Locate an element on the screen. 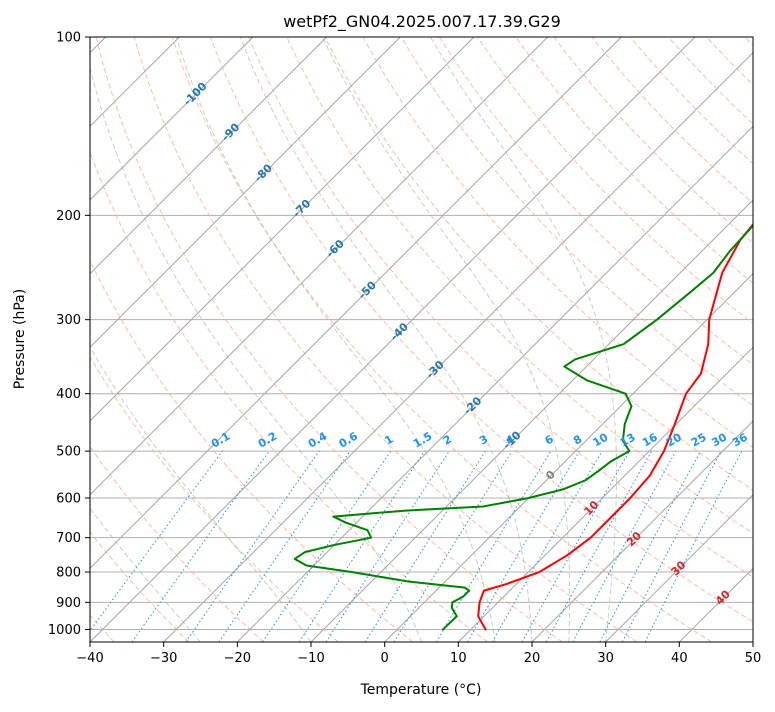 Image resolution: width=775 pixels, height=712 pixels. x-tick-label: 0 is located at coordinates (385, 658).